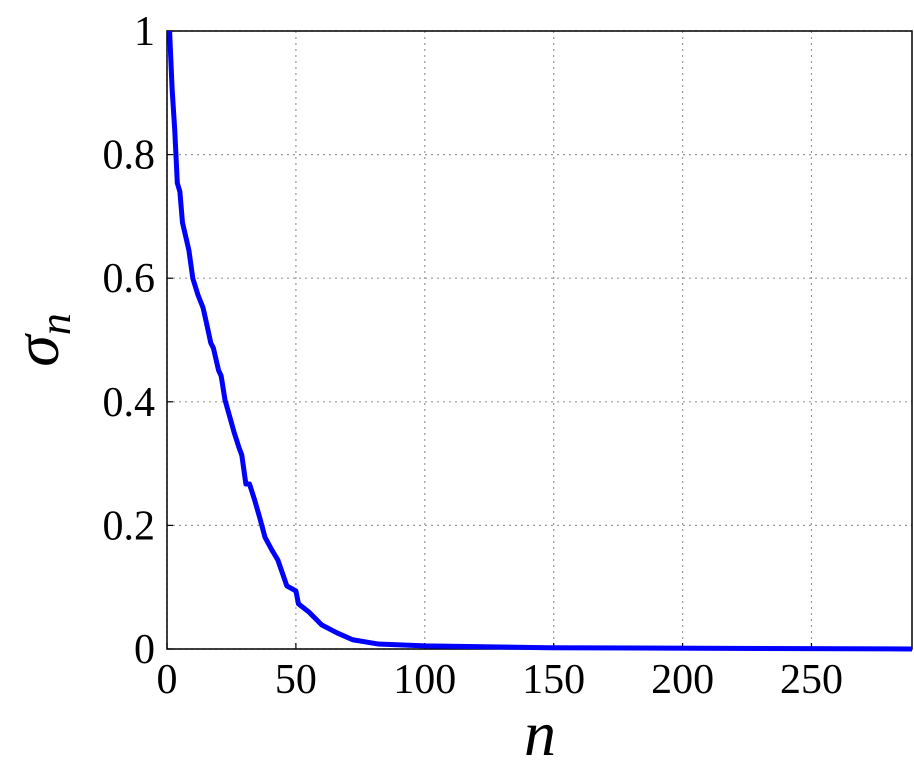  What do you see at coordinates (424, 680) in the screenshot?
I see `x-tick-label: 100` at bounding box center [424, 680].